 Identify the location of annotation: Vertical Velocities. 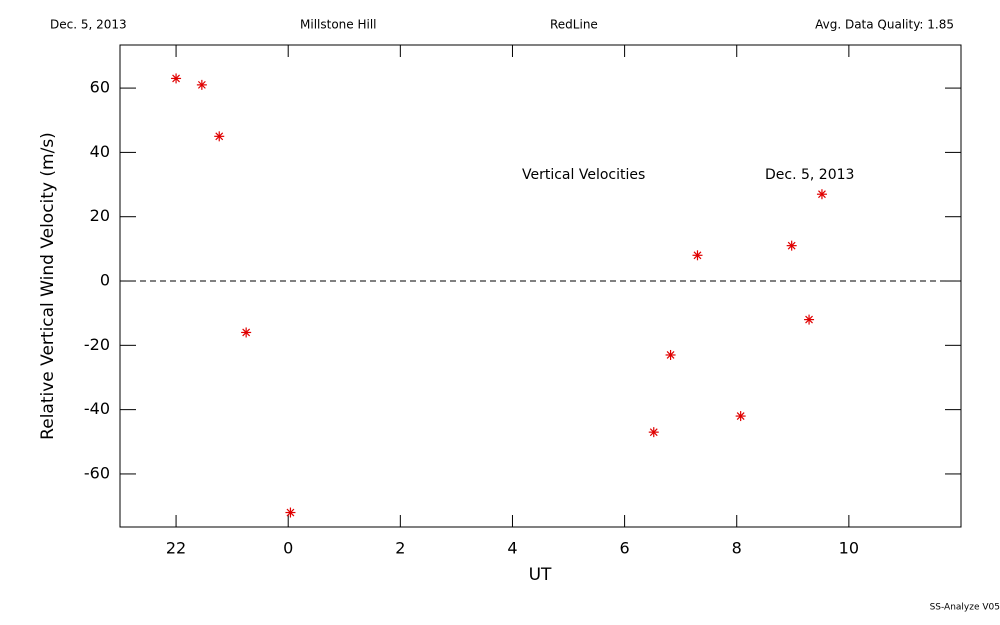
(583, 175).